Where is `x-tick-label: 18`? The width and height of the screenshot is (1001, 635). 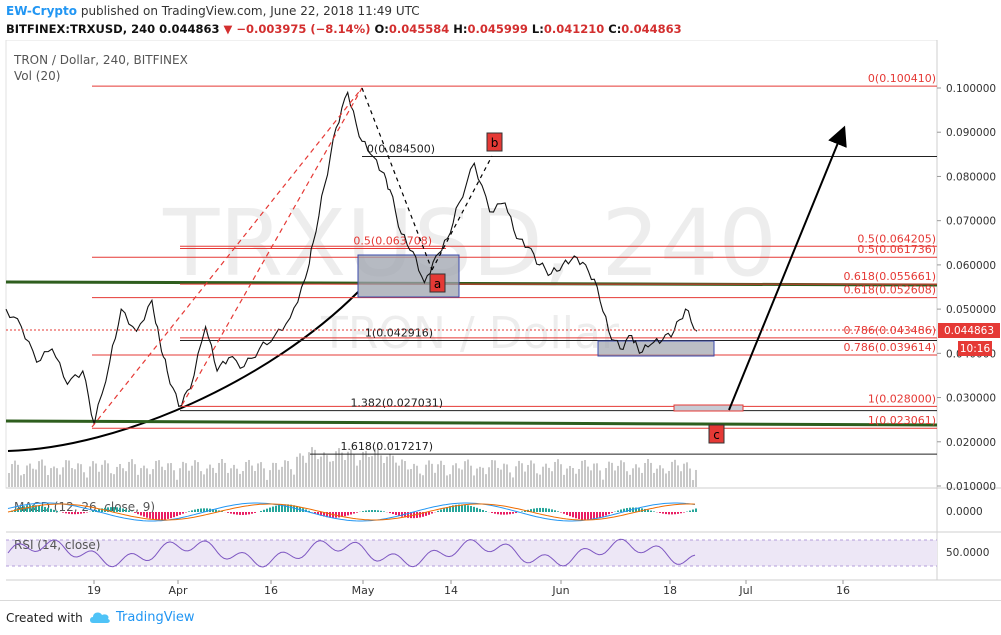 x-tick-label: 18 is located at coordinates (670, 590).